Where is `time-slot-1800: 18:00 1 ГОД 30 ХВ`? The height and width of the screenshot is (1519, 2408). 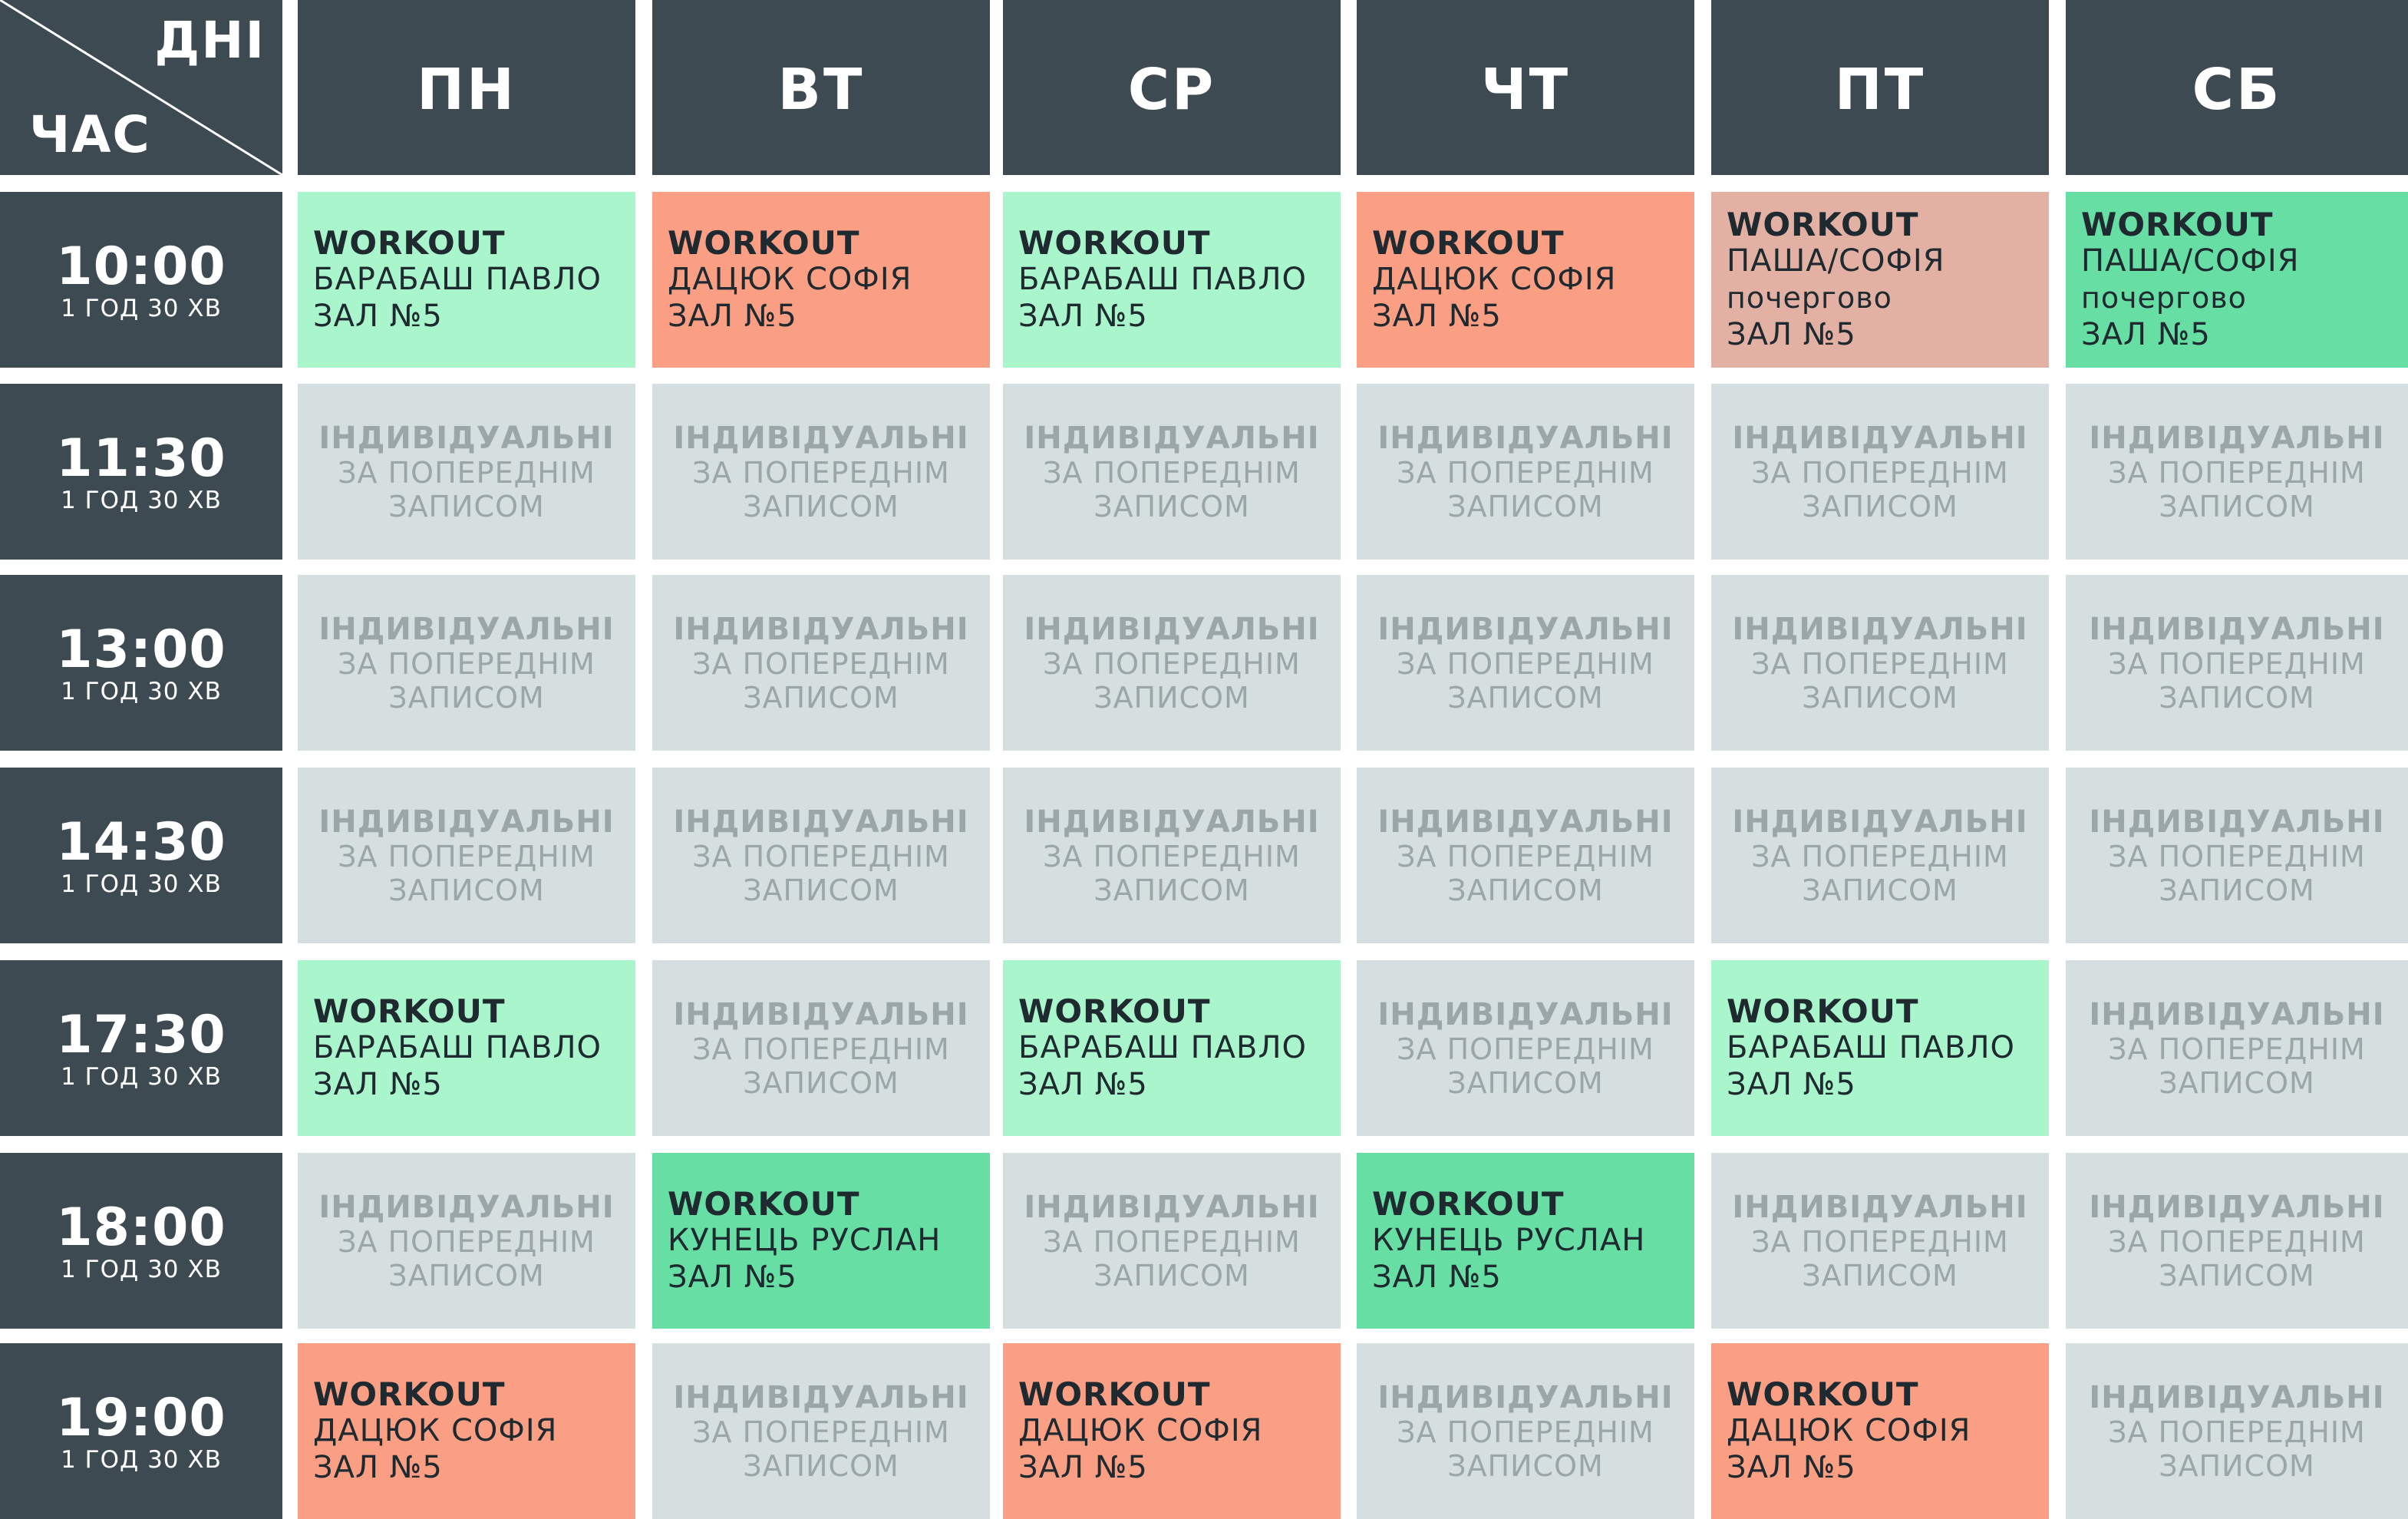
time-slot-1800: 18:00 1 ГОД 30 ХВ is located at coordinates (141, 1241).